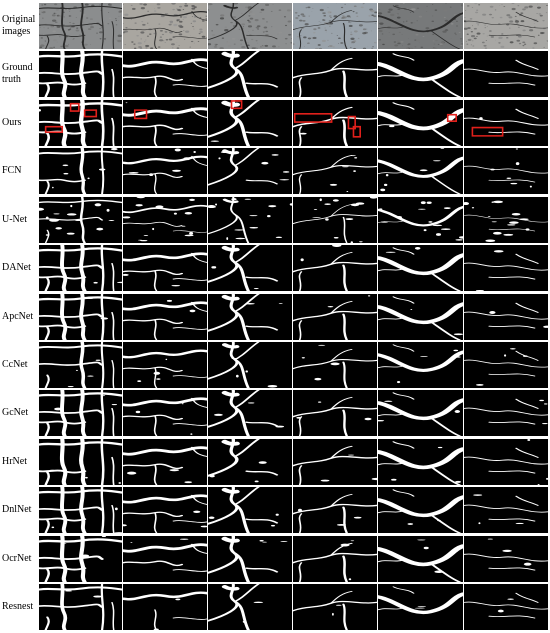 This screenshot has height=633, width=550. I want to click on row-label: OcrNet, so click(17, 558).